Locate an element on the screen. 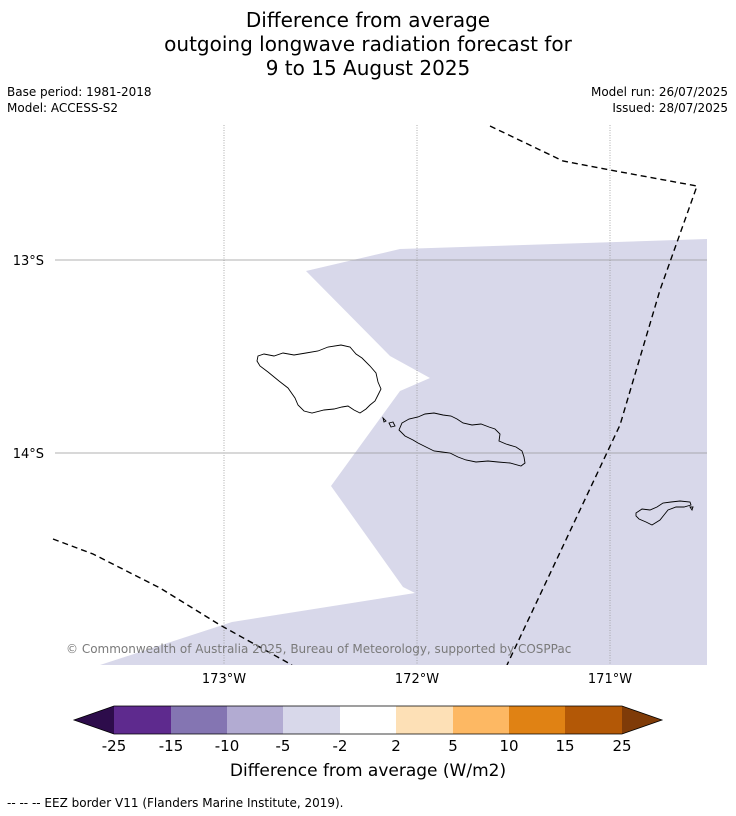 The width and height of the screenshot is (736, 816). islands is located at coordinates (475, 435).